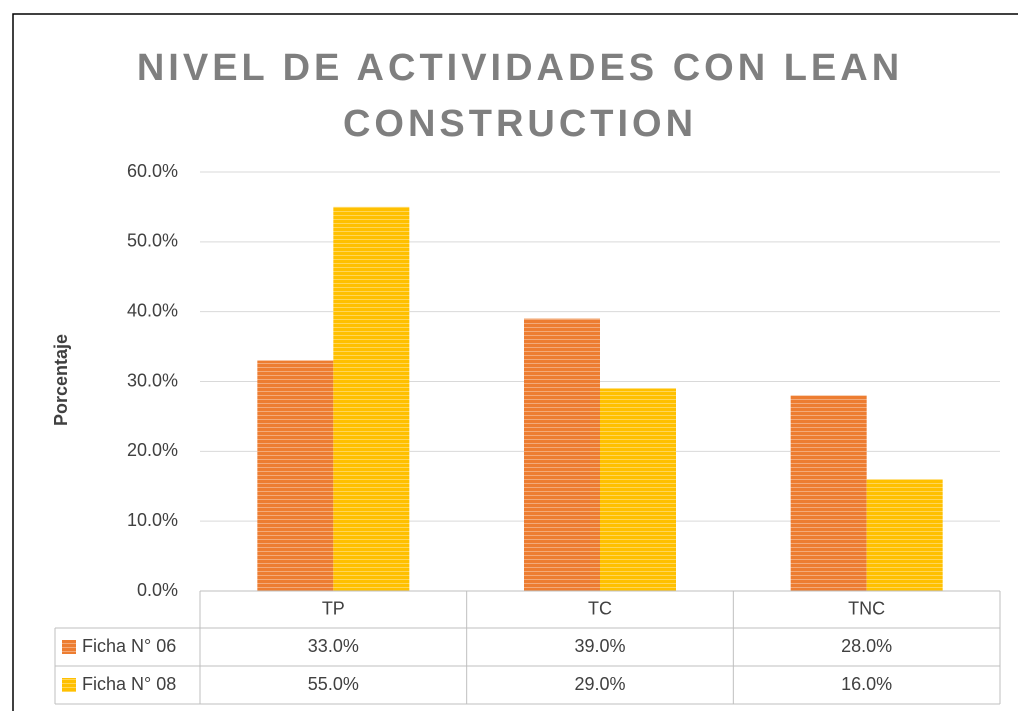 Image resolution: width=1018 pixels, height=711 pixels. I want to click on y-tick-label: 0.0%, so click(157, 590).